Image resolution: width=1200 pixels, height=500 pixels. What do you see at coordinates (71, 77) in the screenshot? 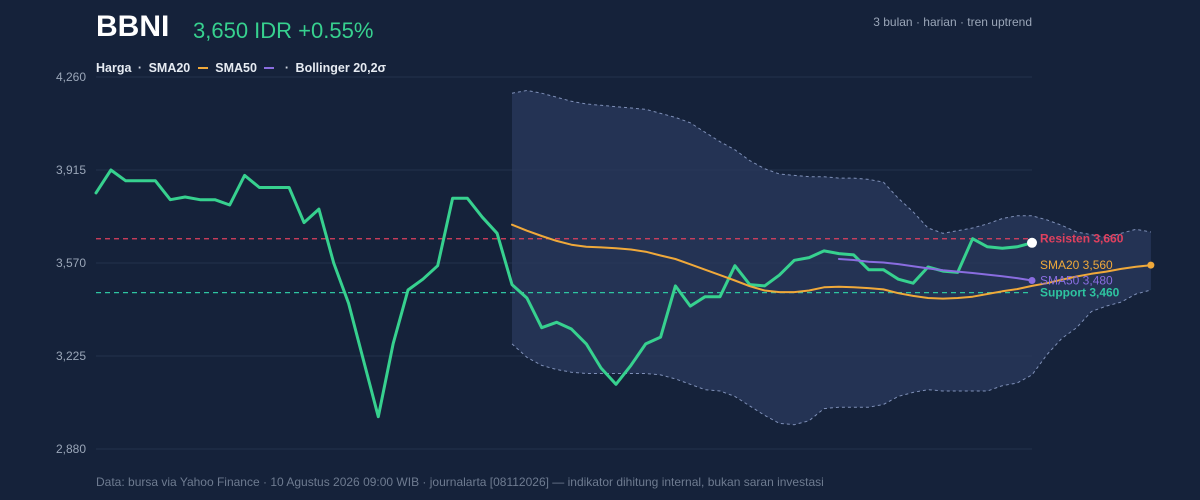
I see `y-tick-label: 4,260` at bounding box center [71, 77].